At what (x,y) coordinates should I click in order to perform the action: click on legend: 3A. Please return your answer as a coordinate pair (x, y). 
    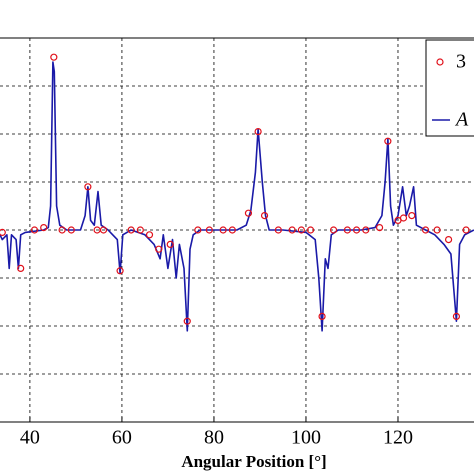
    Looking at the image, I should click on (449, 88).